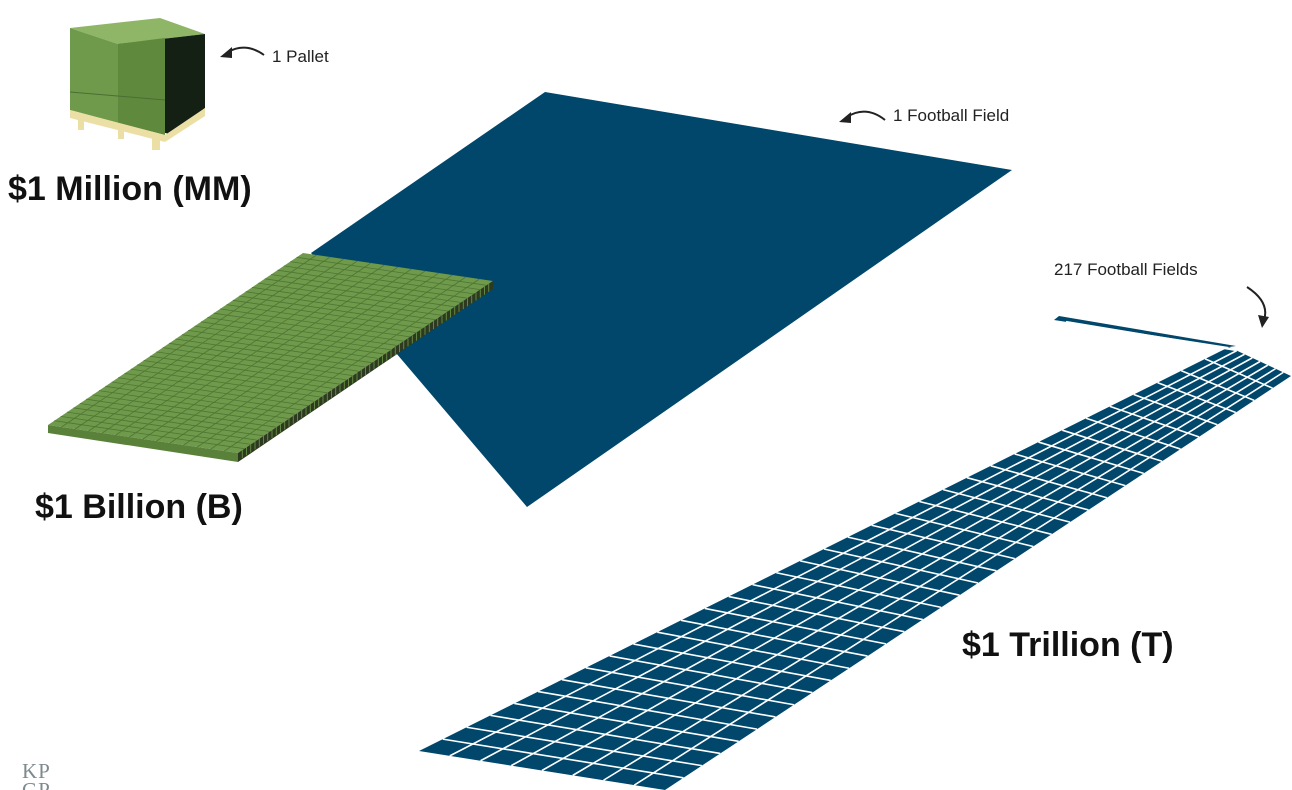 The image size is (1292, 790). What do you see at coordinates (300, 56) in the screenshot?
I see `pallet-label: 1 Pallet` at bounding box center [300, 56].